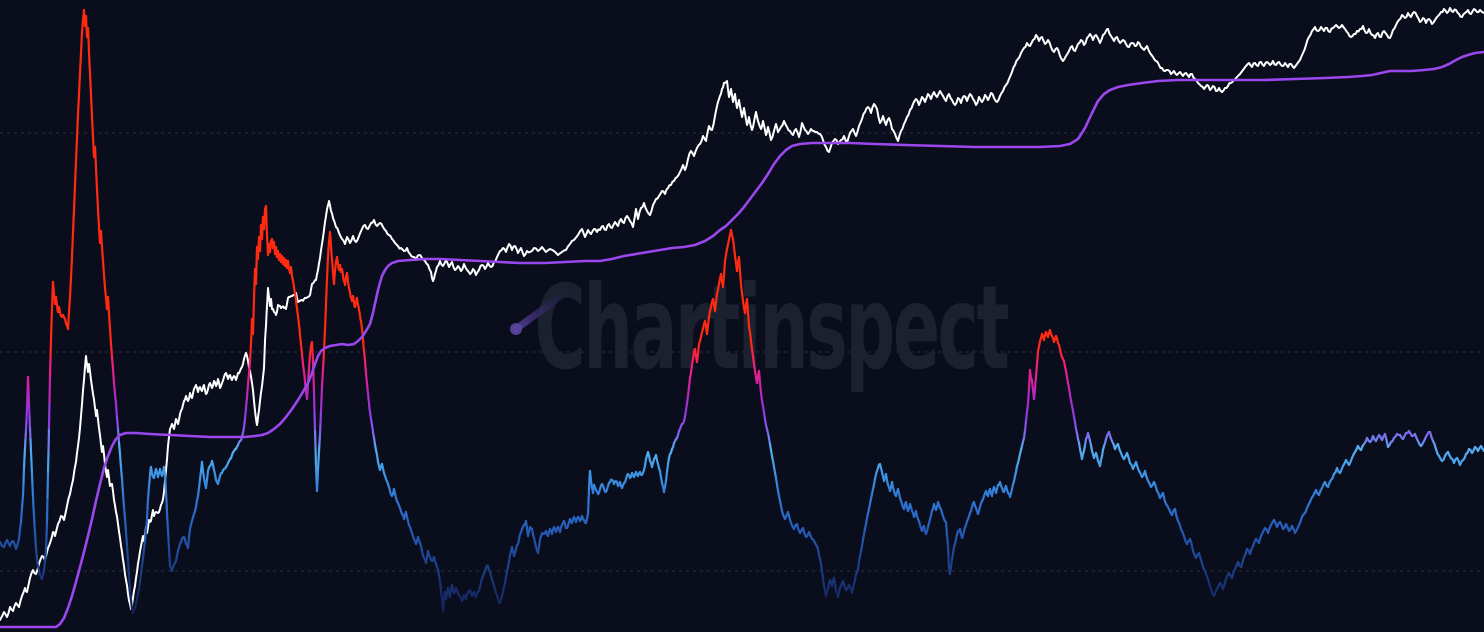  Describe the element at coordinates (772, 328) in the screenshot. I see `watermark-text: Chartinspect` at that location.